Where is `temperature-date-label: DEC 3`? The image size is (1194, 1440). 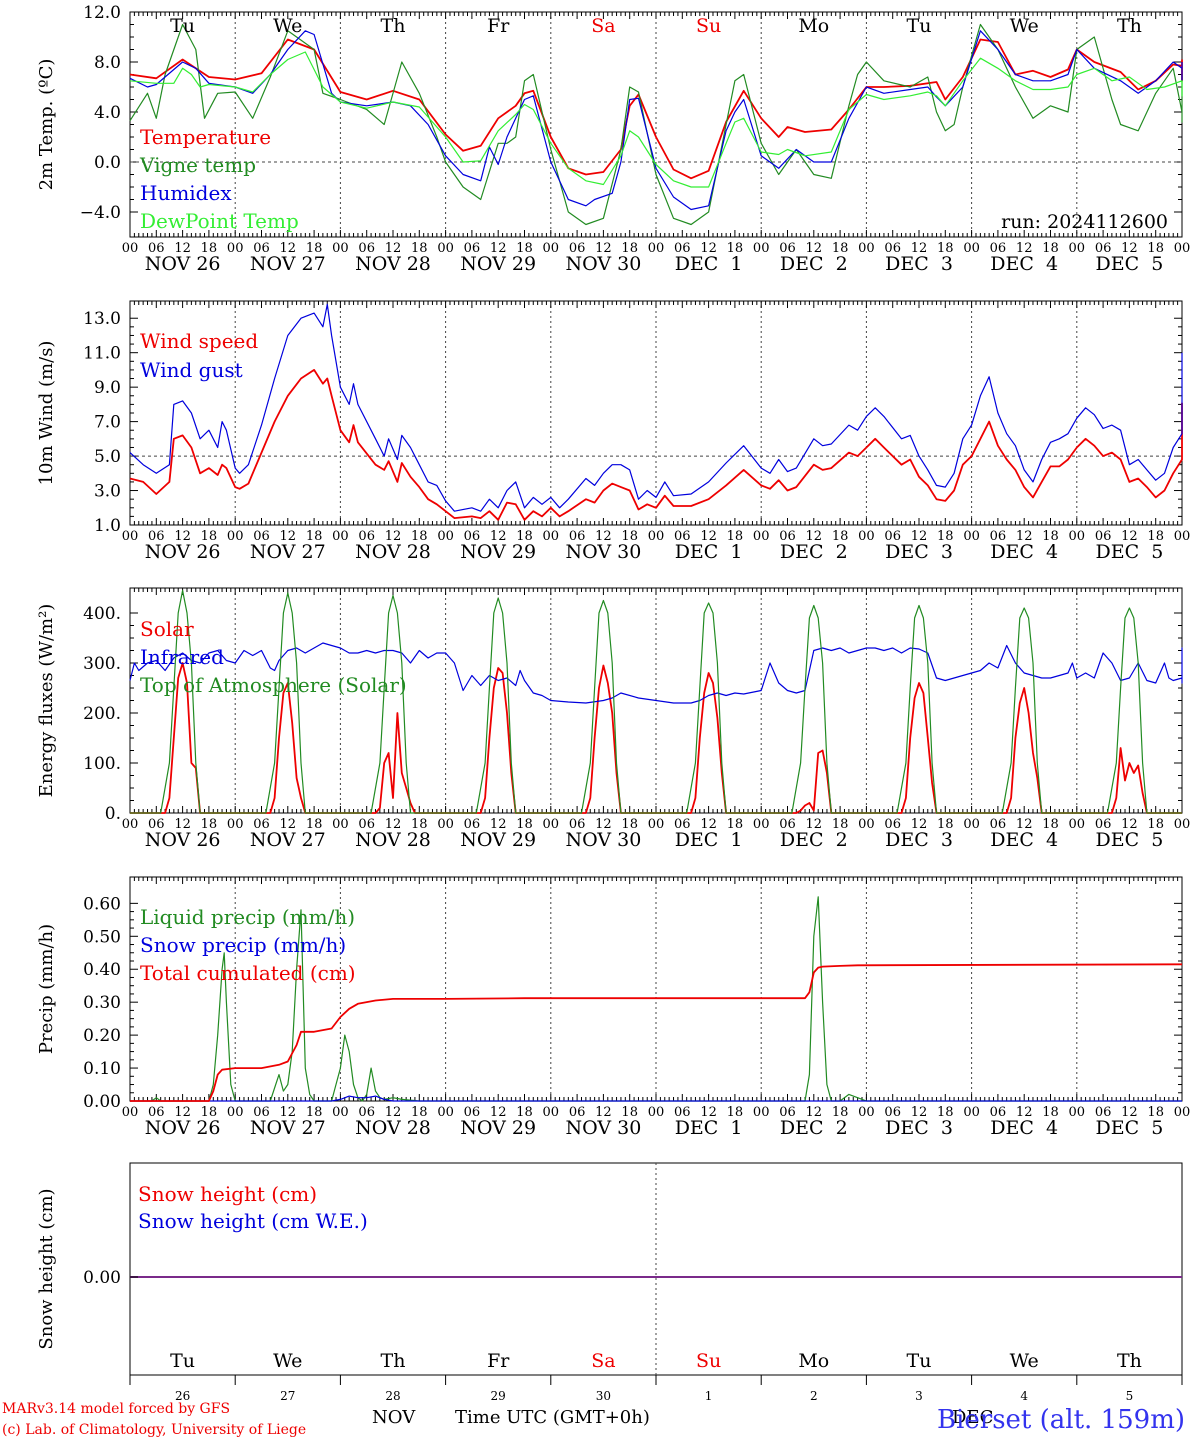
temperature-date-label: DEC 3 is located at coordinates (919, 264).